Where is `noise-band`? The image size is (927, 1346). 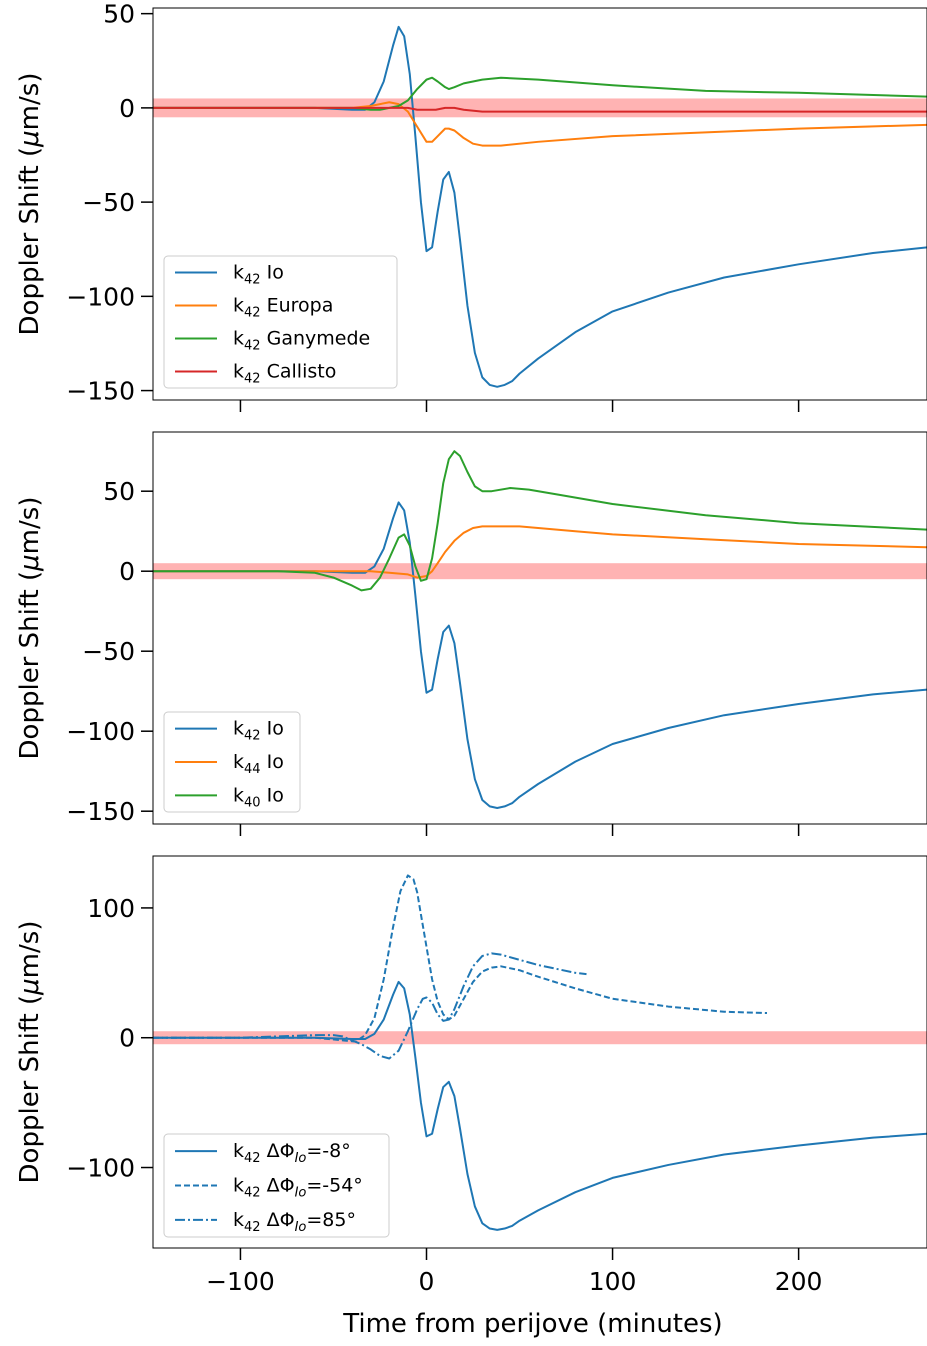 noise-band is located at coordinates (540, 571).